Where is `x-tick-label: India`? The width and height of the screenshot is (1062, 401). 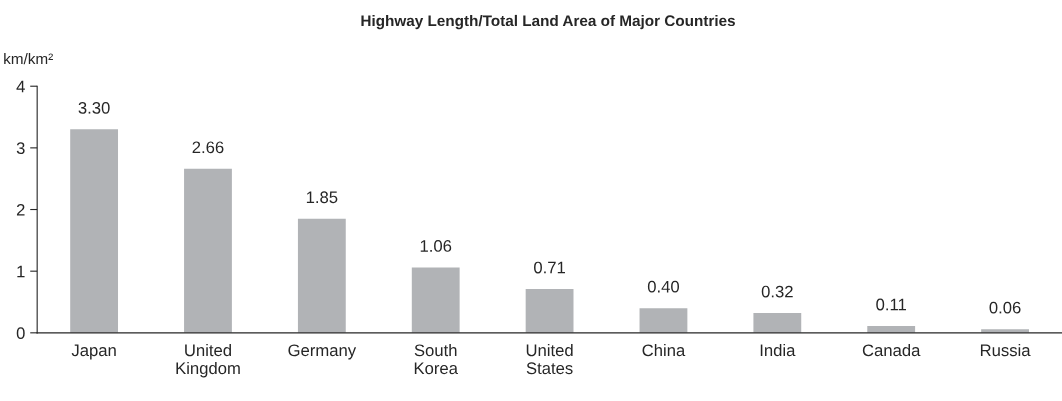
x-tick-label: India is located at coordinates (778, 350).